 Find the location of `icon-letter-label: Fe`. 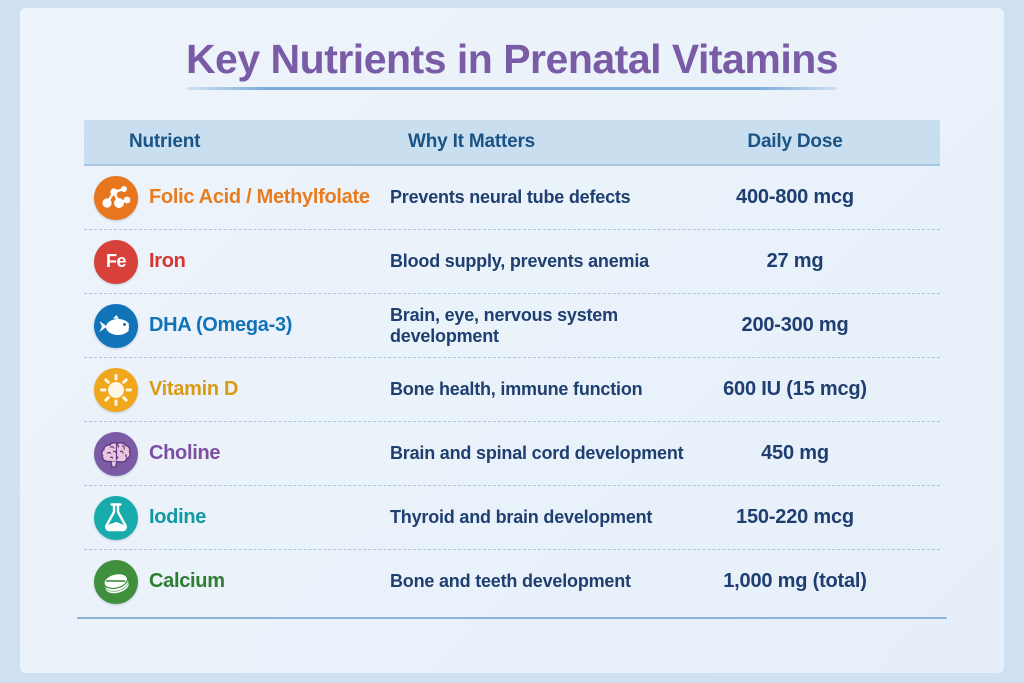

icon-letter-label: Fe is located at coordinates (116, 261).